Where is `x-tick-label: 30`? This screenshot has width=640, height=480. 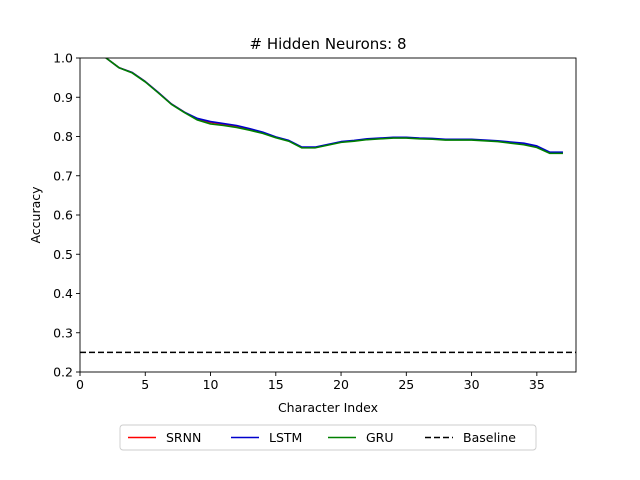
x-tick-label: 30 is located at coordinates (472, 384).